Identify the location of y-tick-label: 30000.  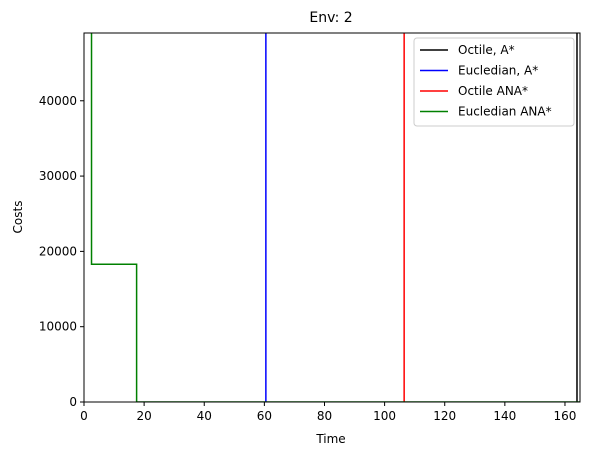
(58, 176).